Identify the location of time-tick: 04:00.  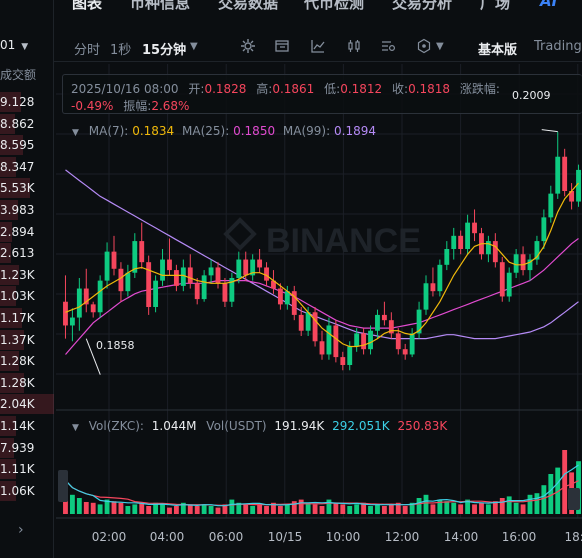
(167, 537).